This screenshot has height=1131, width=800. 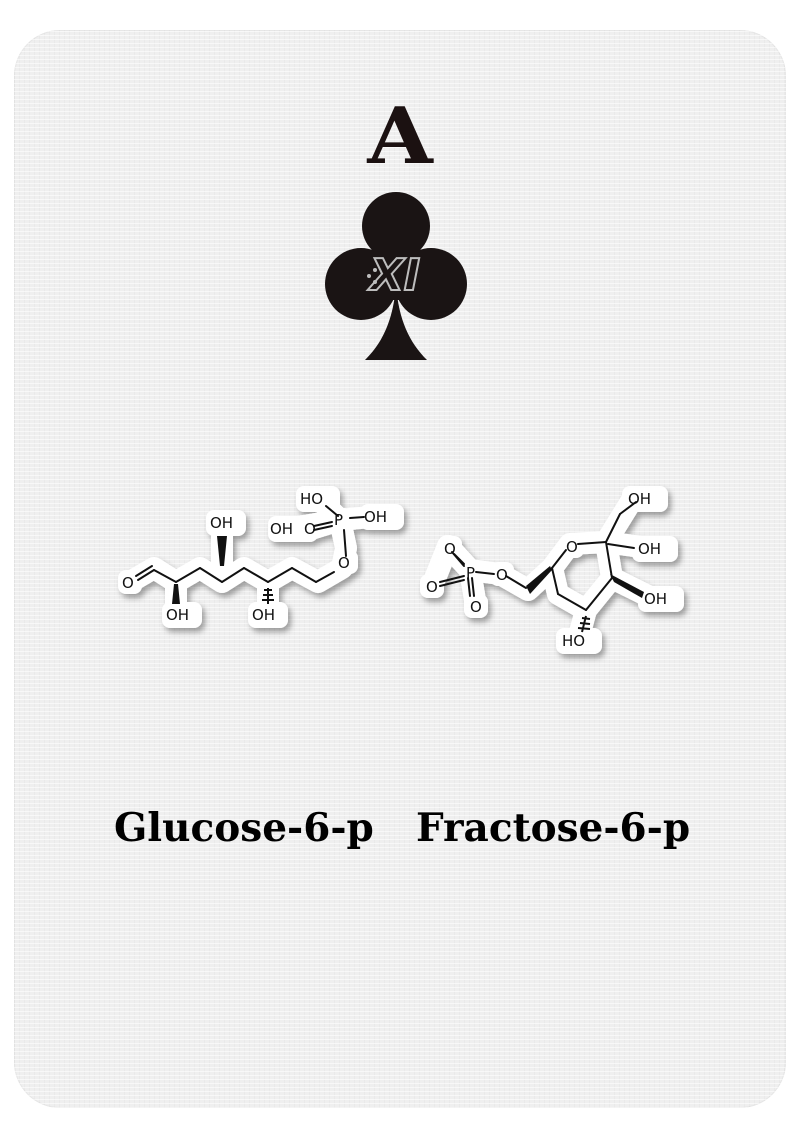 What do you see at coordinates (221, 523) in the screenshot?
I see `glucose-c3-oh: OH` at bounding box center [221, 523].